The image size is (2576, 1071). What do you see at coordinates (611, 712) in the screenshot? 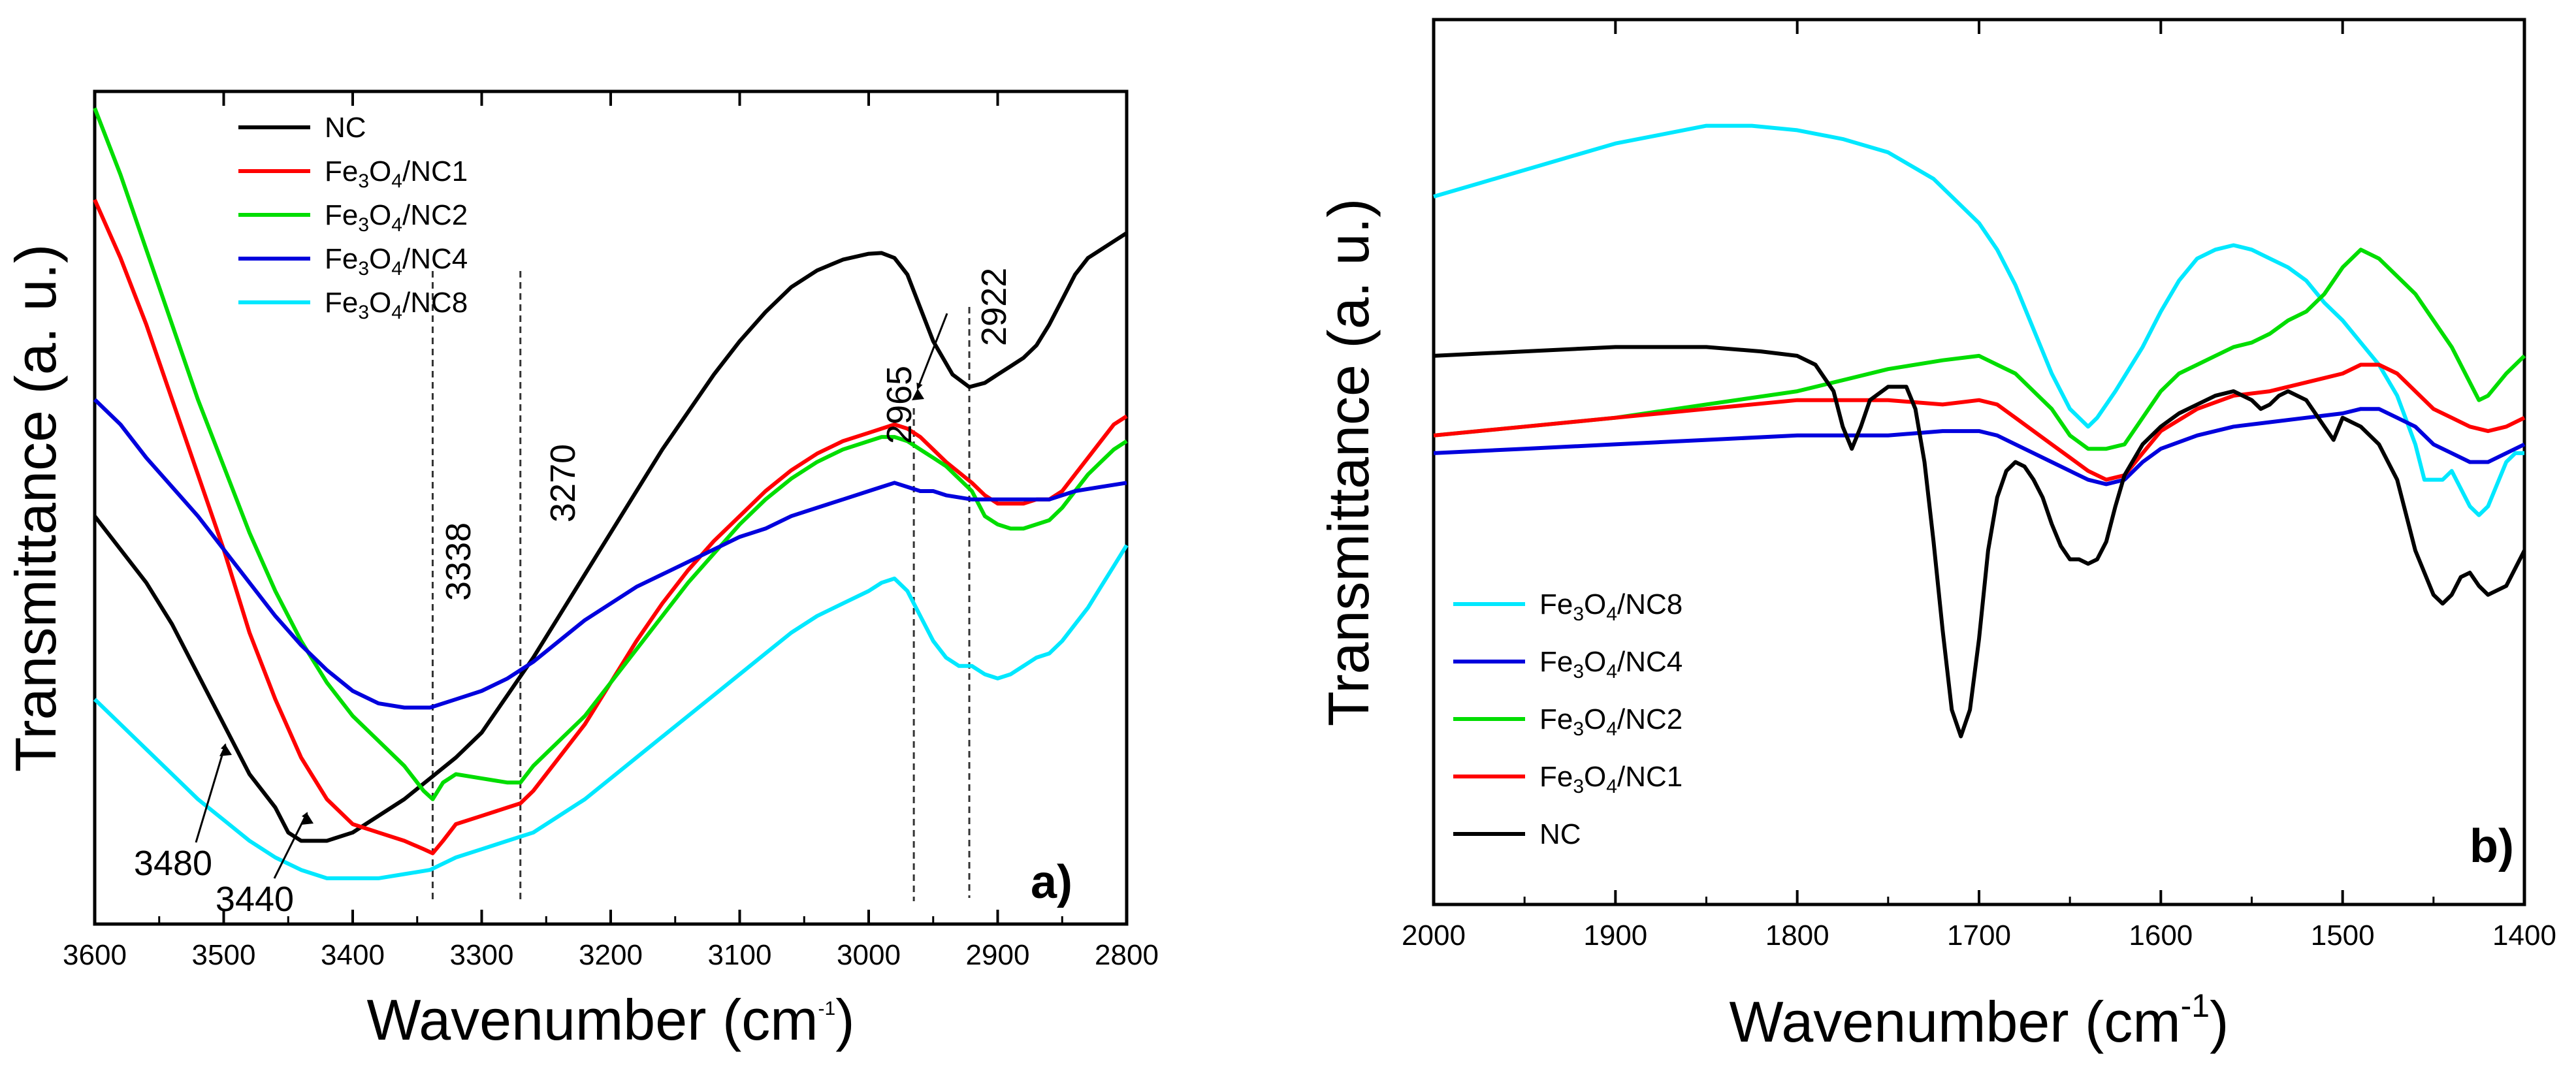
I see `series-line-fe3o4-nc8` at bounding box center [611, 712].